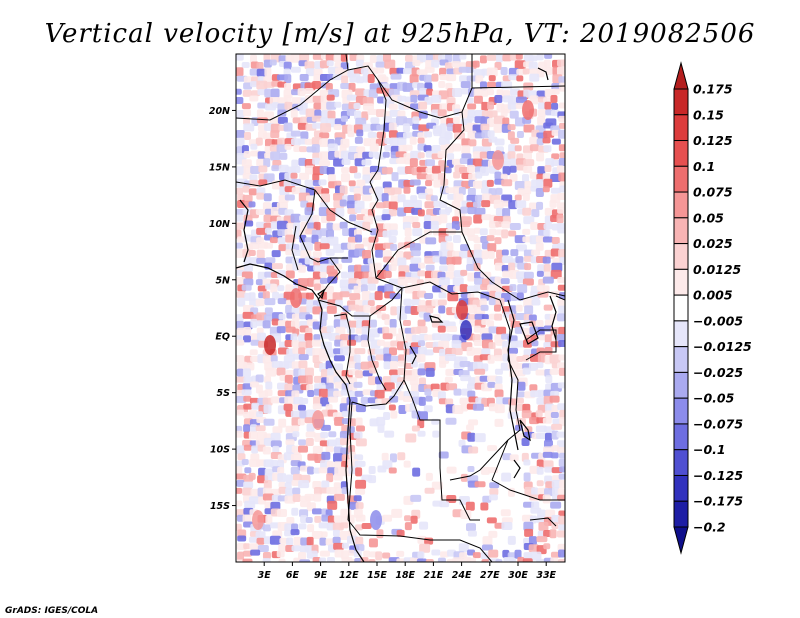 The height and width of the screenshot is (618, 800). Describe the element at coordinates (718, 320) in the screenshot. I see `colorbar-label: −0.005` at that location.